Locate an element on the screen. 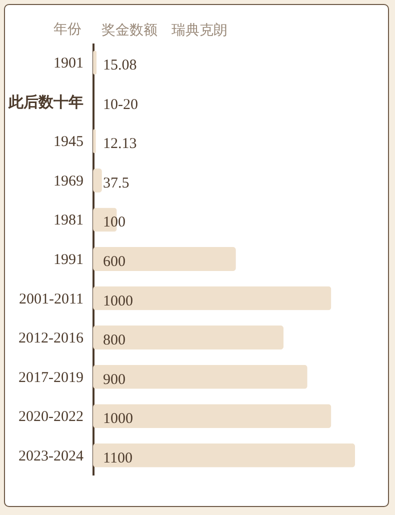 This screenshot has width=395, height=515. data-label: 800 is located at coordinates (114, 340).